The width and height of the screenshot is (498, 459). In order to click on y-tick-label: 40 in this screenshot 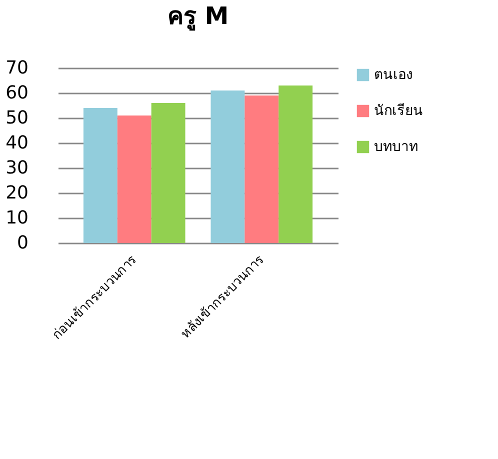, I will do `click(17, 143)`.